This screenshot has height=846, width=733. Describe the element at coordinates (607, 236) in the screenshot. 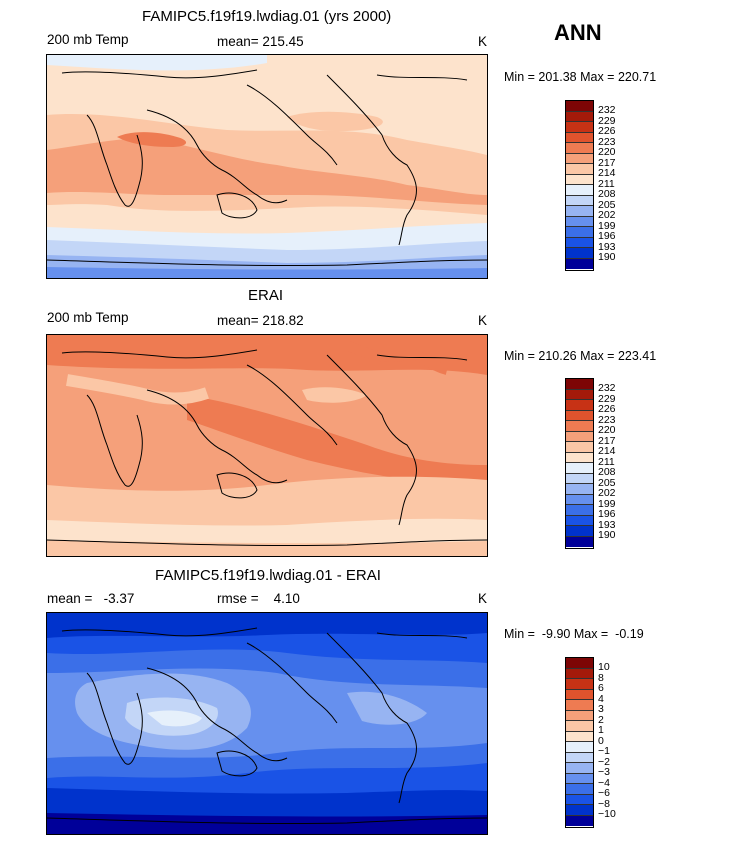

I see `panel1-colorbar-tick: 196` at that location.